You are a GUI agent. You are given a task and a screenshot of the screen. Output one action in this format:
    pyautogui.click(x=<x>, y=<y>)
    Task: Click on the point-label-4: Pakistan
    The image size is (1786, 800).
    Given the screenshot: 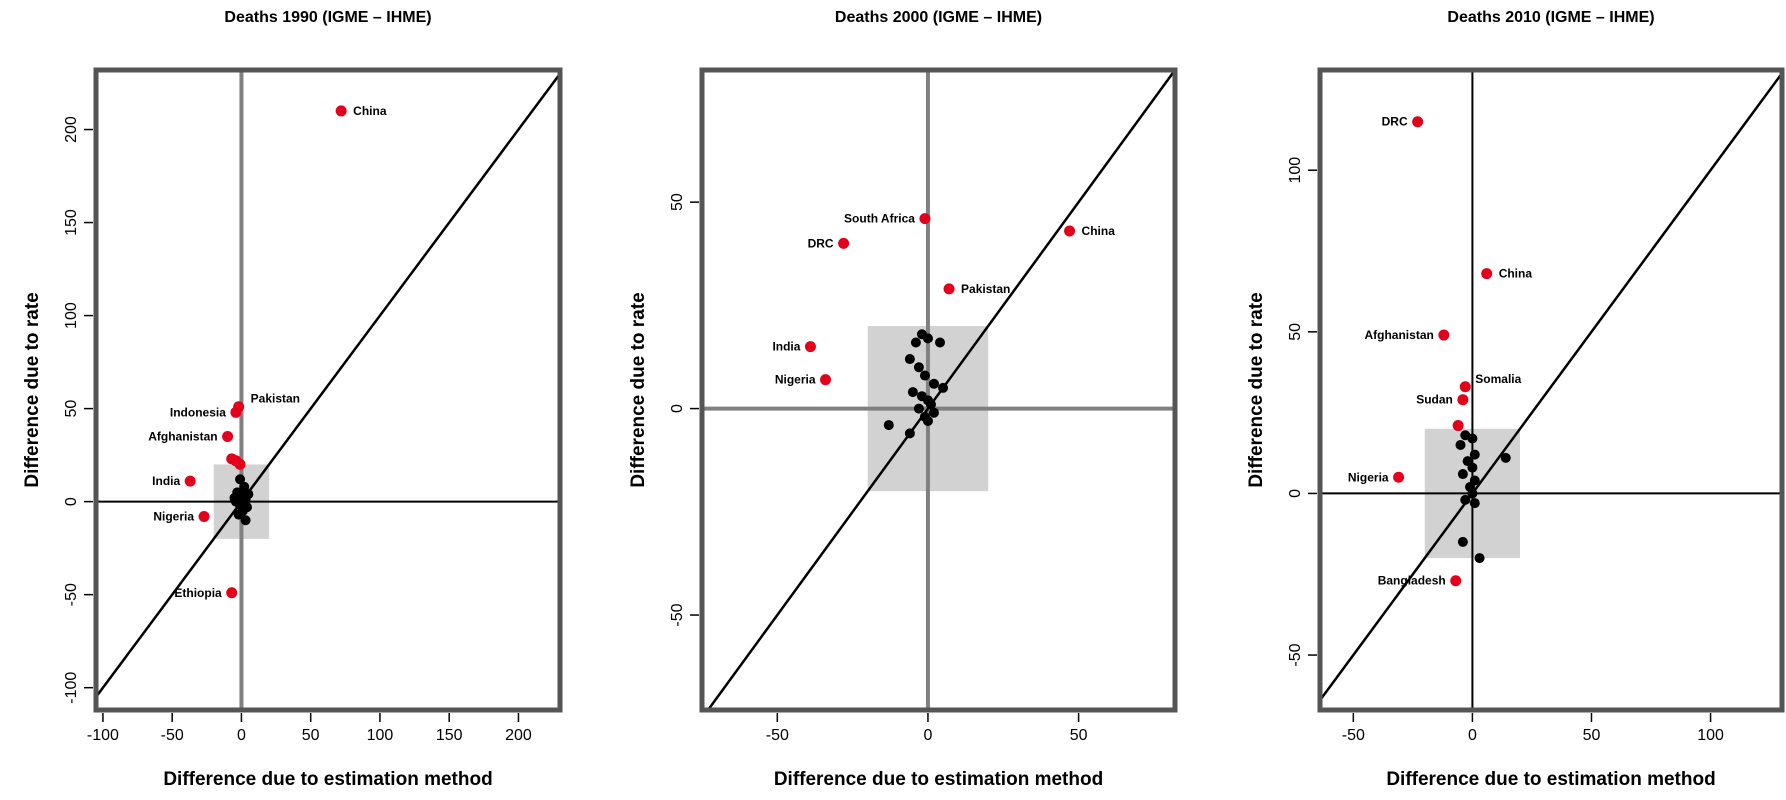 What is the action you would take?
    pyautogui.click(x=985, y=289)
    